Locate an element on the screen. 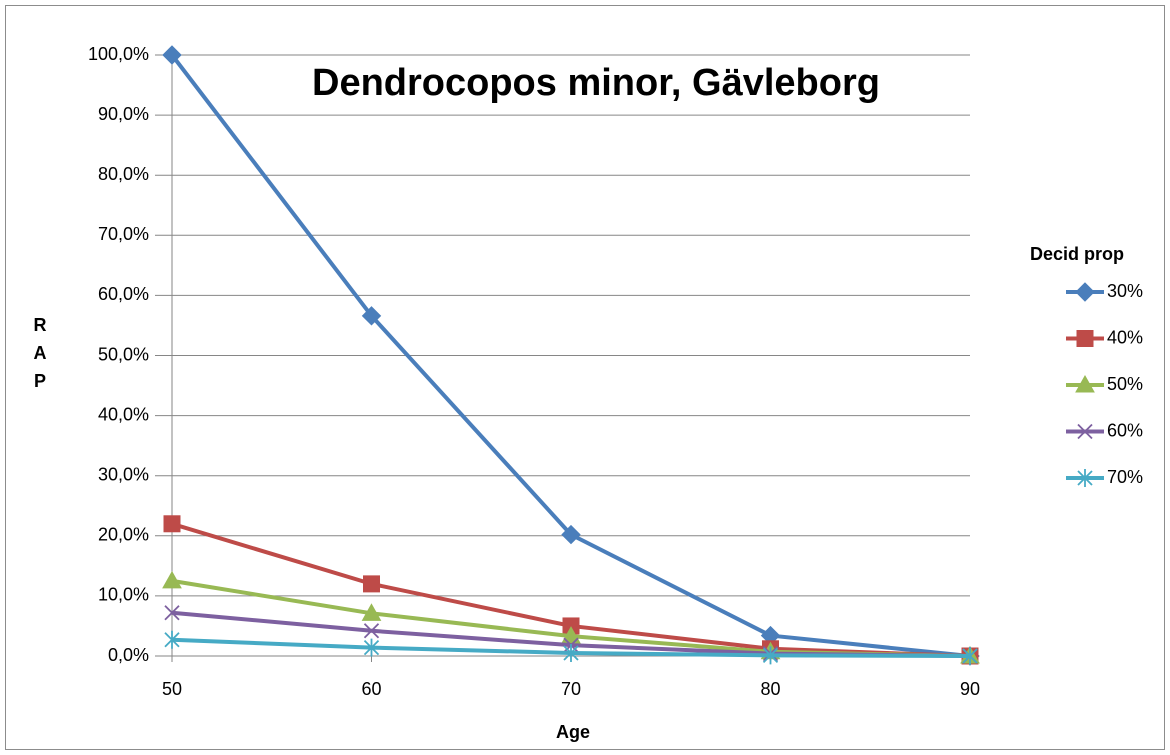 This screenshot has height=755, width=1170. y-tick-label: 30,0% is located at coordinates (123, 474).